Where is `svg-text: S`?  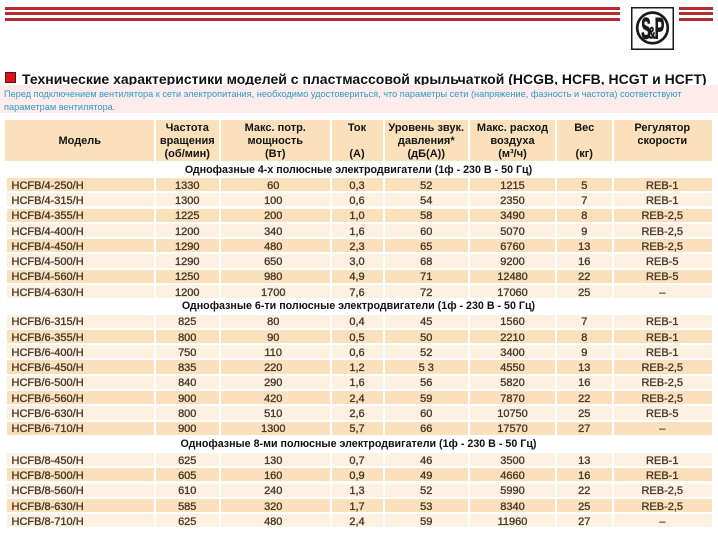 svg-text: S is located at coordinates (646, 29).